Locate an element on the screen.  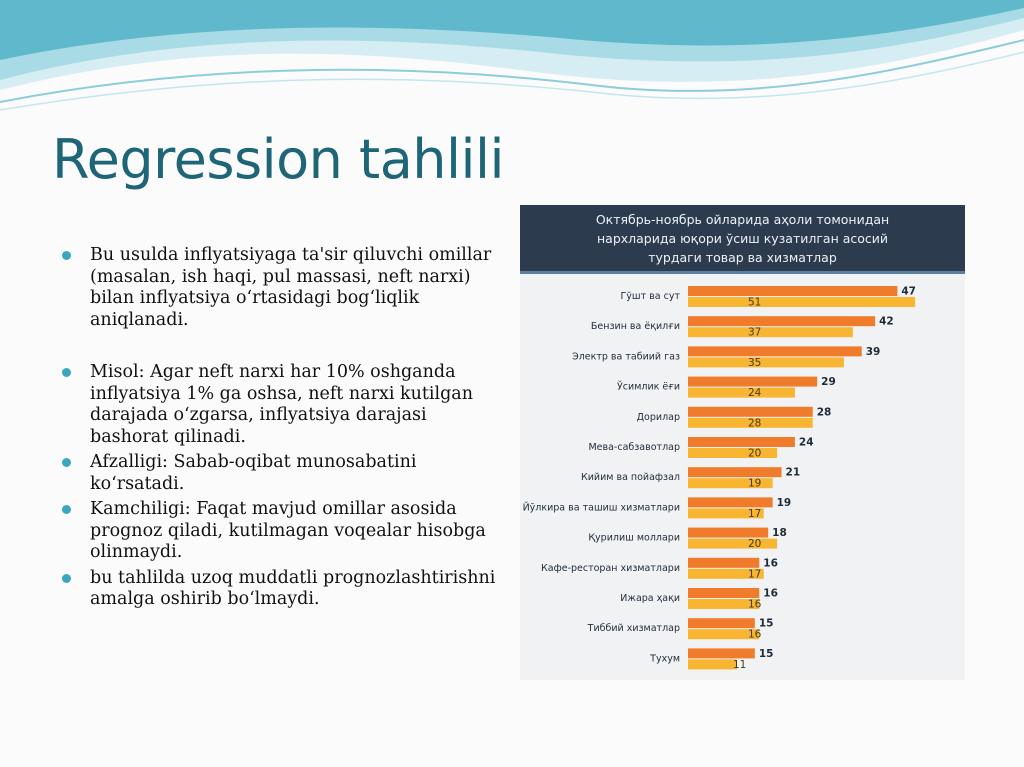
category-label: Электр ва табиий газ is located at coordinates (626, 356).